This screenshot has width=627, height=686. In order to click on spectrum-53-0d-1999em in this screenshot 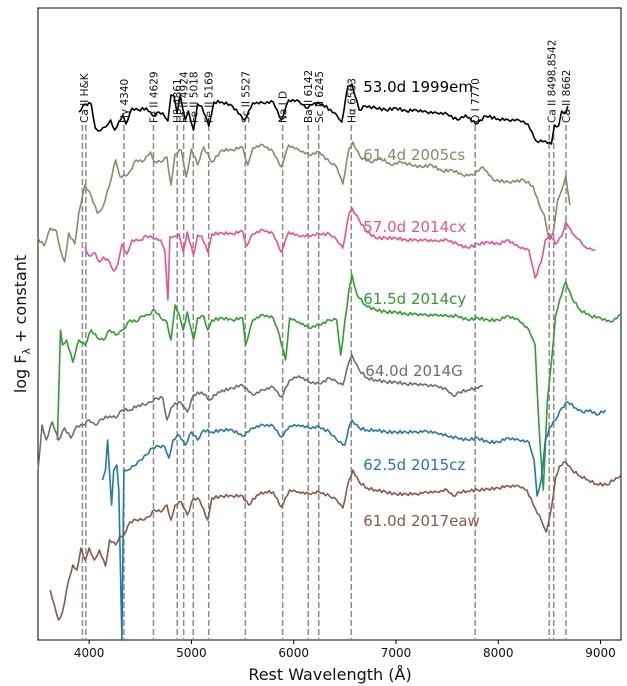, I will do `click(323, 114)`.